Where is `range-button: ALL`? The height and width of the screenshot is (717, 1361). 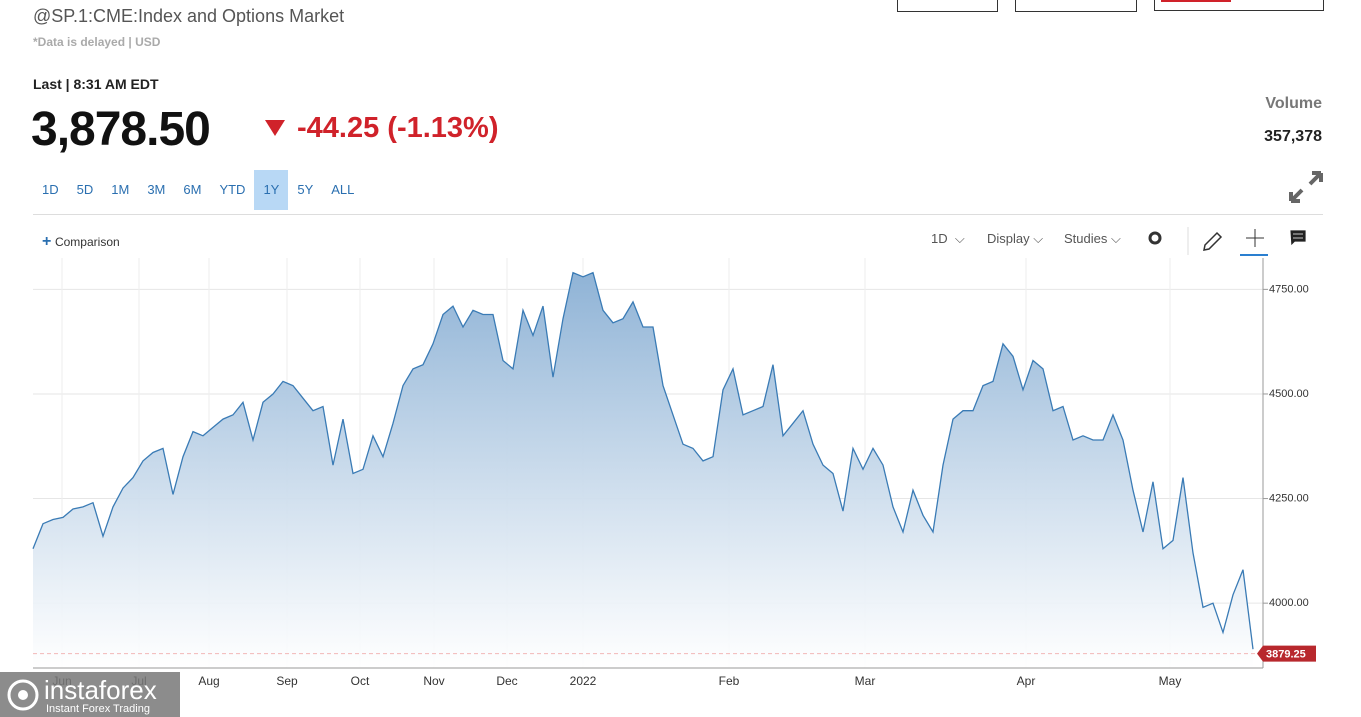
range-button: ALL is located at coordinates (343, 189).